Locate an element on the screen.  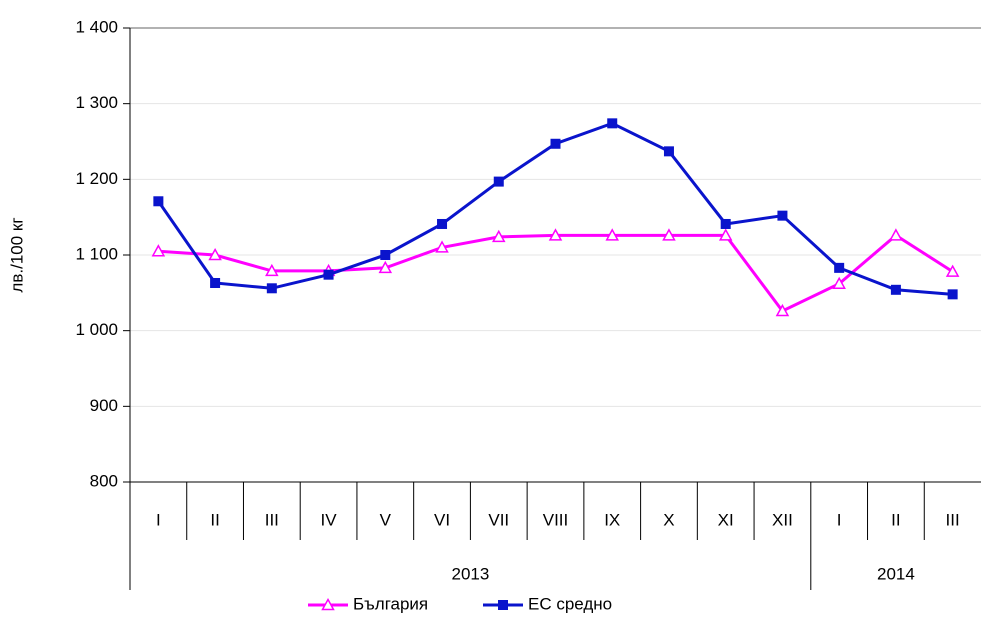
x-tick-label: IV is located at coordinates (329, 519).